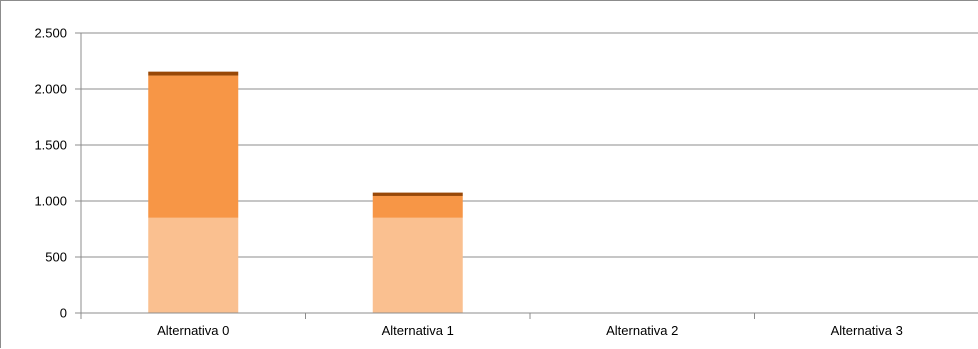 The width and height of the screenshot is (978, 349). Describe the element at coordinates (56, 257) in the screenshot. I see `y-tick-label: 500` at that location.